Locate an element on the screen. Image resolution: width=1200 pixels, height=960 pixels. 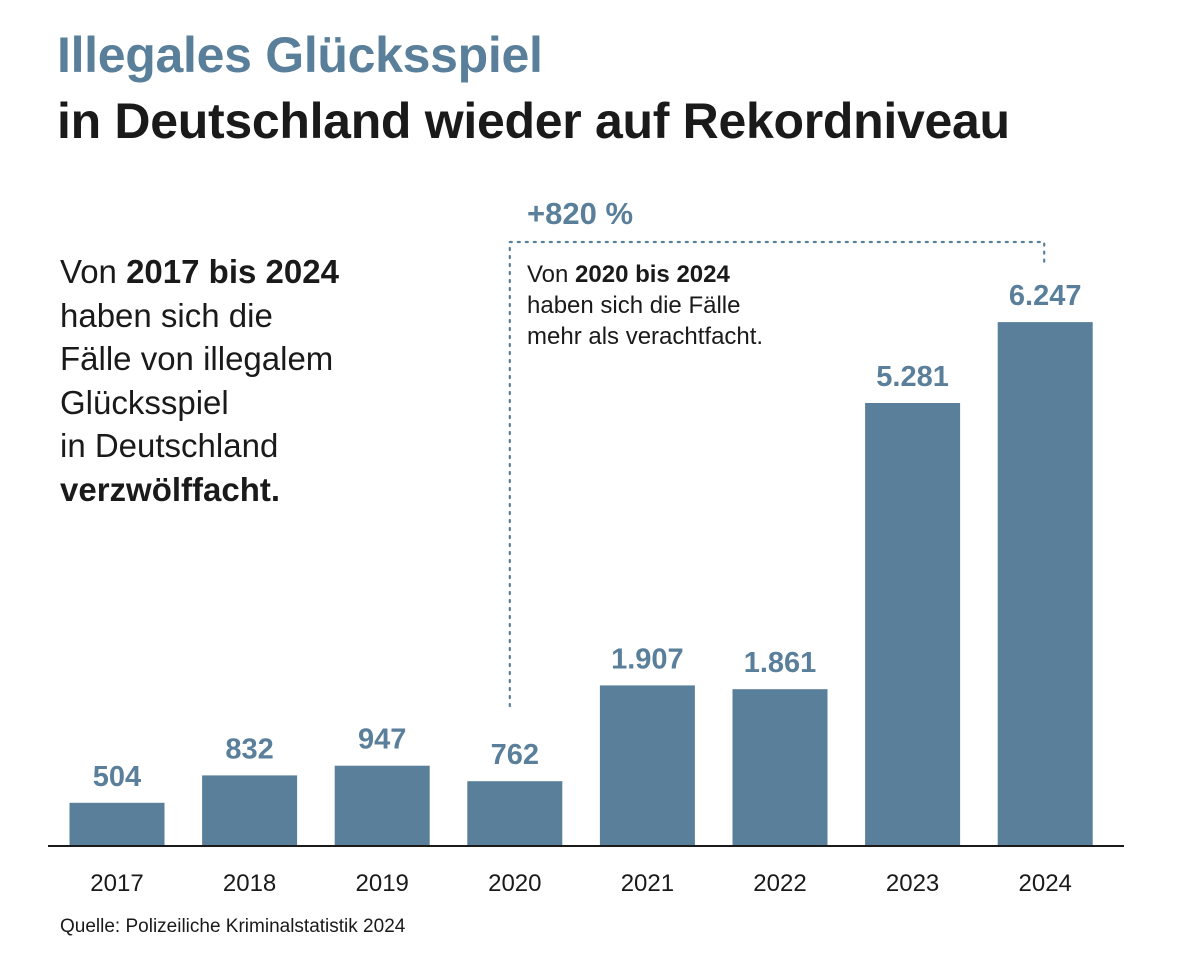
intro-line-1-text: Von is located at coordinates (93, 271).